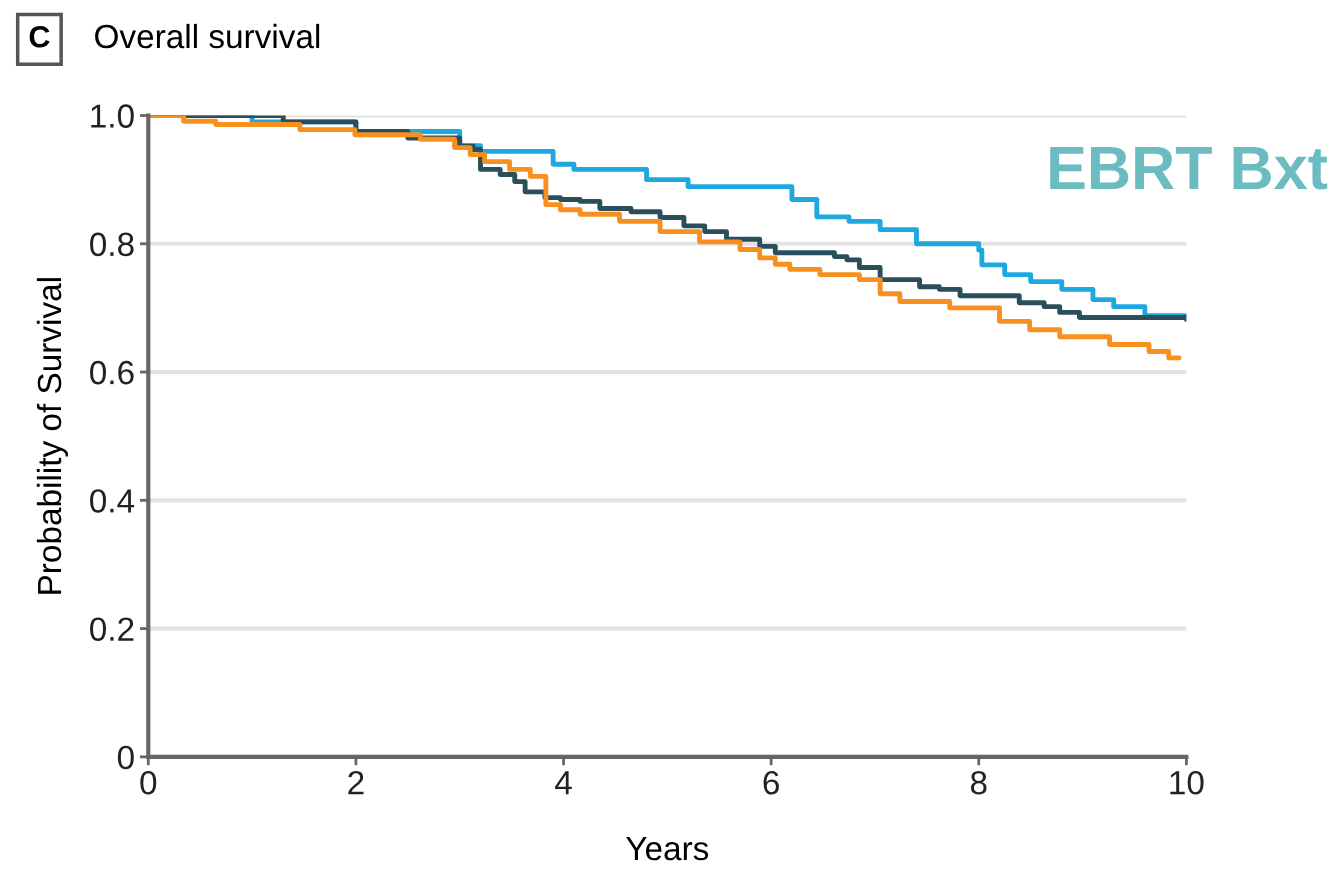  What do you see at coordinates (112, 501) in the screenshot?
I see `y-tick-label: 0.4` at bounding box center [112, 501].